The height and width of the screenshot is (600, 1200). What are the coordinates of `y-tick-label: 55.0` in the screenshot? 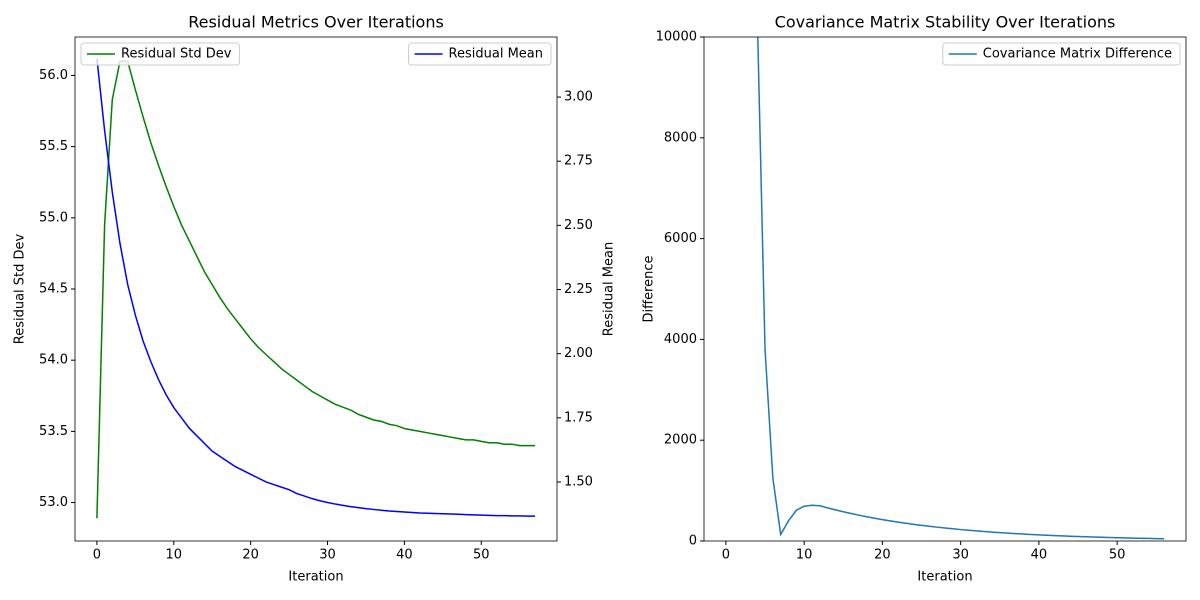 It's located at (53, 217).